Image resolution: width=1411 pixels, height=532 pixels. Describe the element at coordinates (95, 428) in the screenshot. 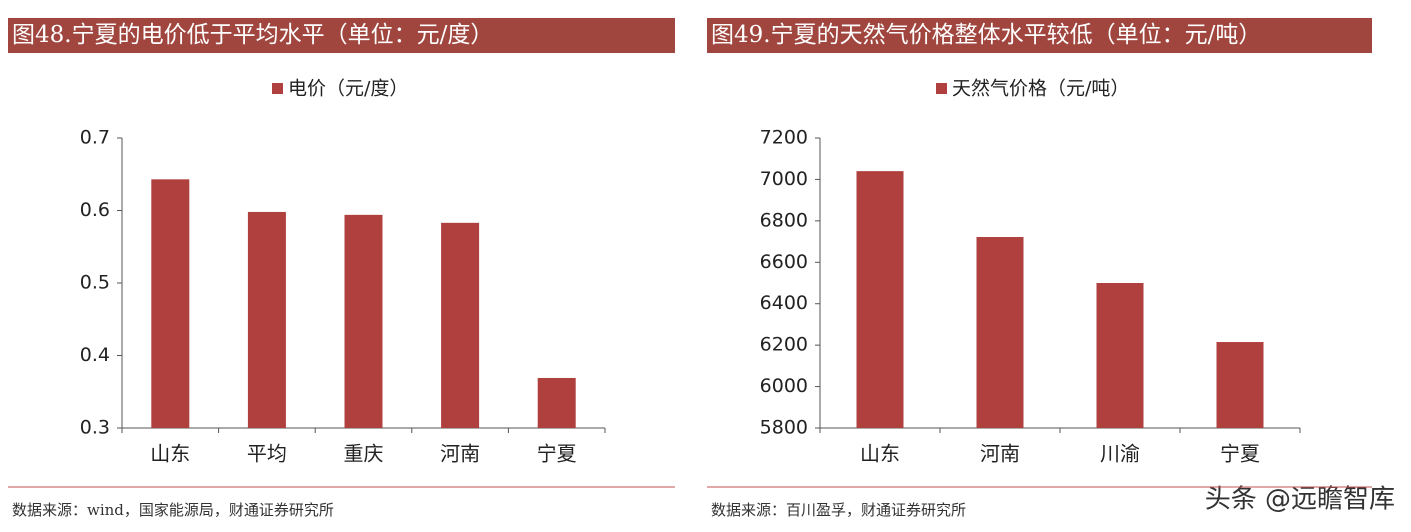

I see `y-tick-label: 0.3` at that location.